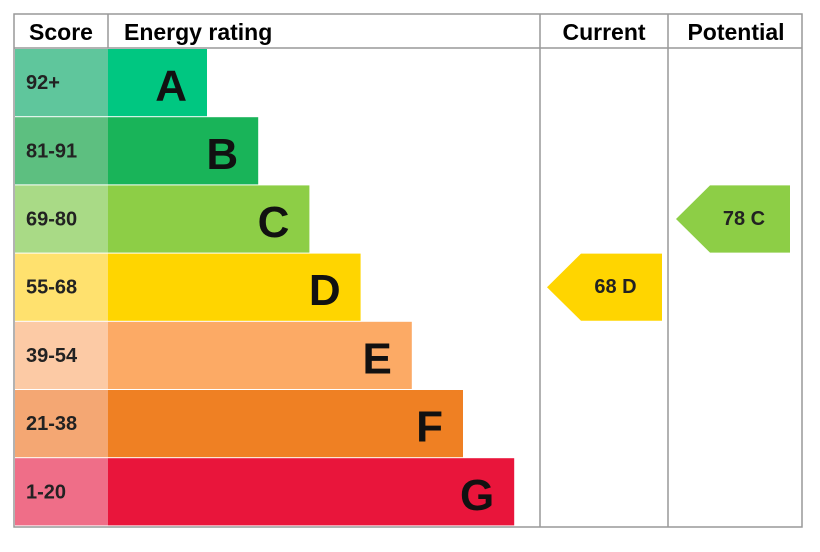  I want to click on header-potential: Potential, so click(735, 32).